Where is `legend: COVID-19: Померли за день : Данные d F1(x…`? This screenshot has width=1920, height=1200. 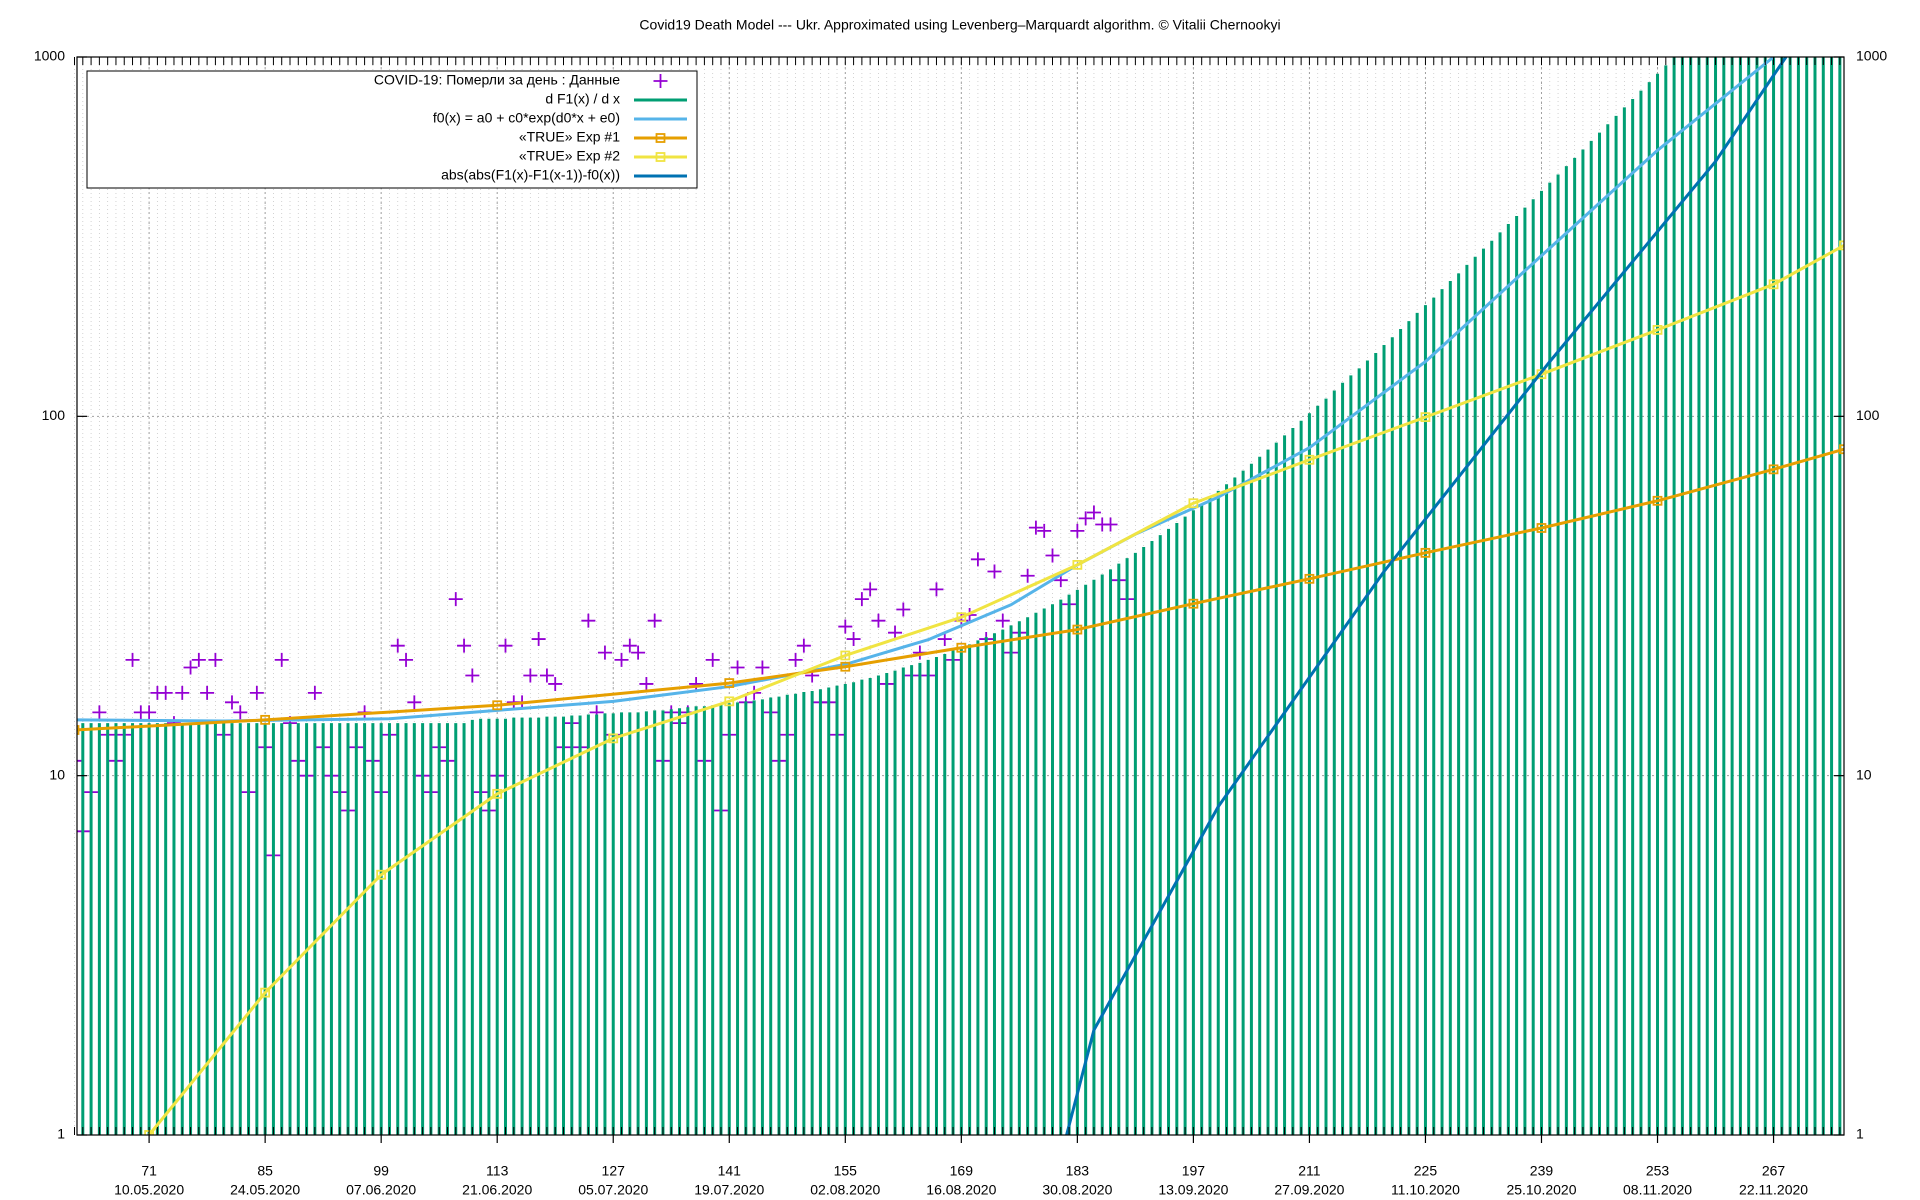 legend: COVID-19: Померли за день : Данные d F1(x… is located at coordinates (392, 129).